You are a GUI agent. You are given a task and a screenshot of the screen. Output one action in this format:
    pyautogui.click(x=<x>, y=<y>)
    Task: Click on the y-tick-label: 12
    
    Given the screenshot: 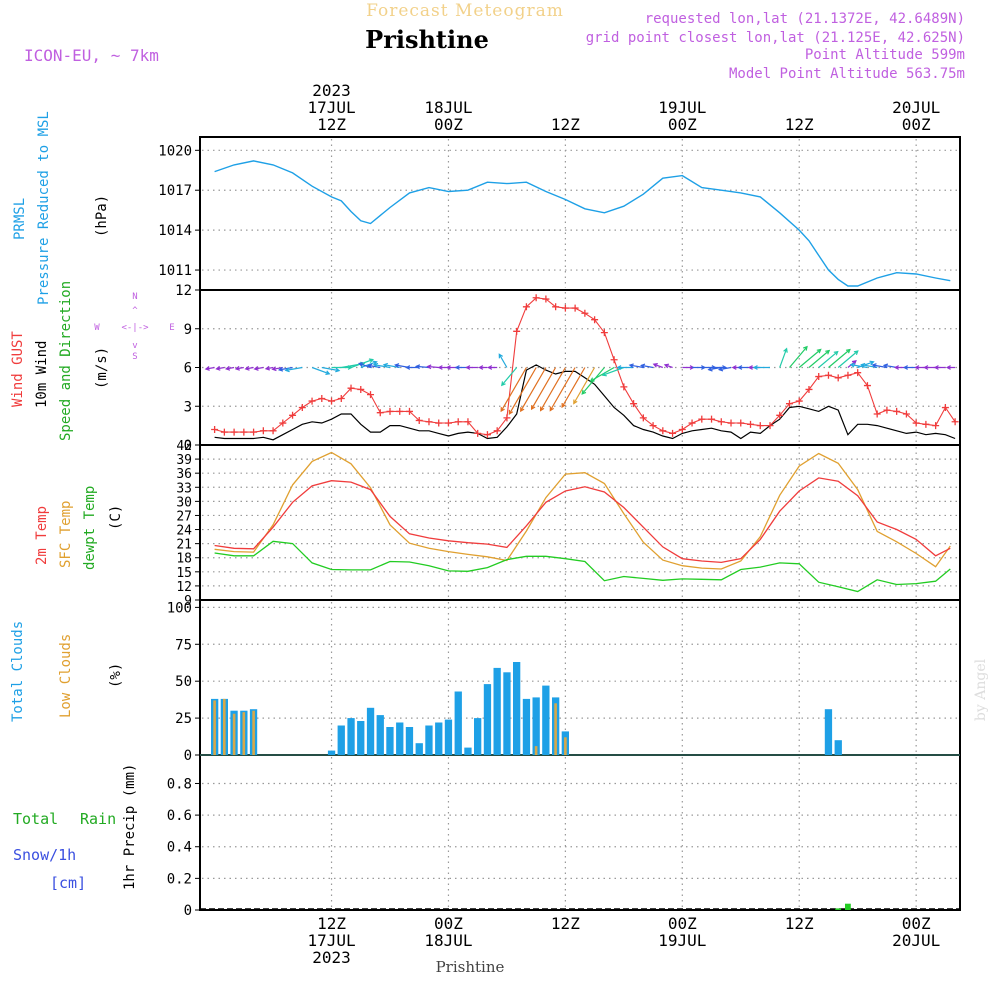 What is the action you would take?
    pyautogui.click(x=184, y=587)
    